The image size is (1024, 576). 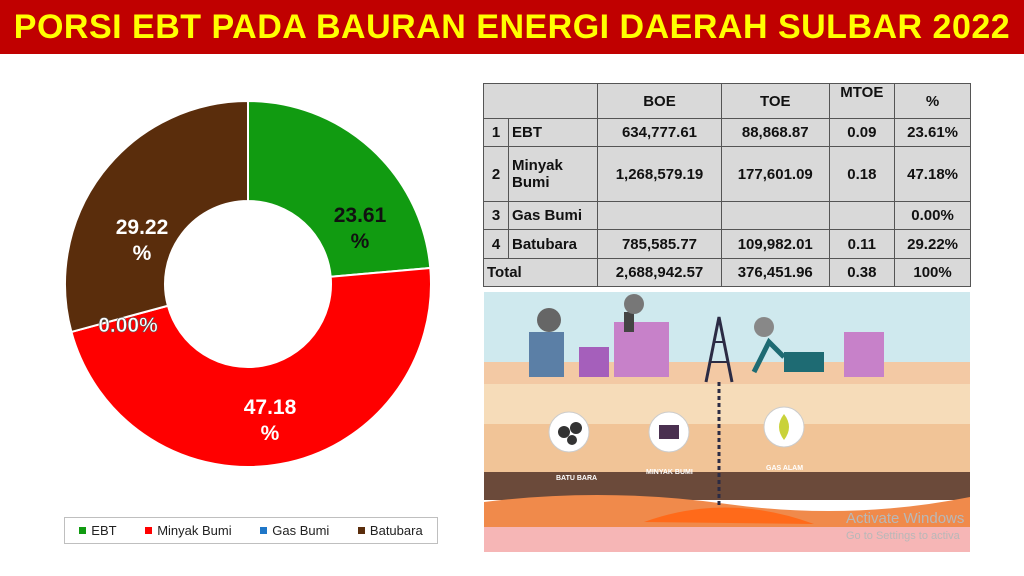 I want to click on row-toe, so click(x=775, y=216).